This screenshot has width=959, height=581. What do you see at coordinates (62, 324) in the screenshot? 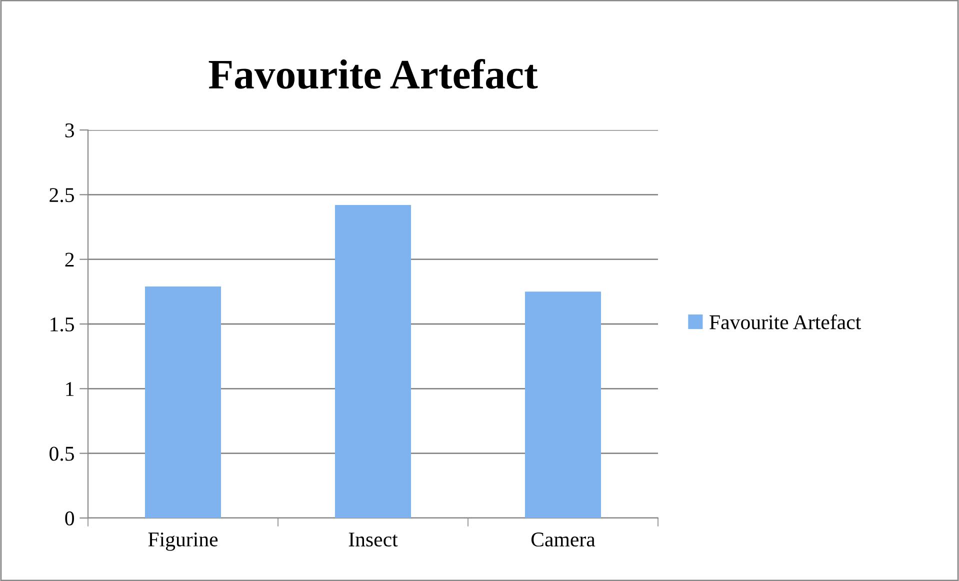
I see `y-tick-label: 1.5` at bounding box center [62, 324].